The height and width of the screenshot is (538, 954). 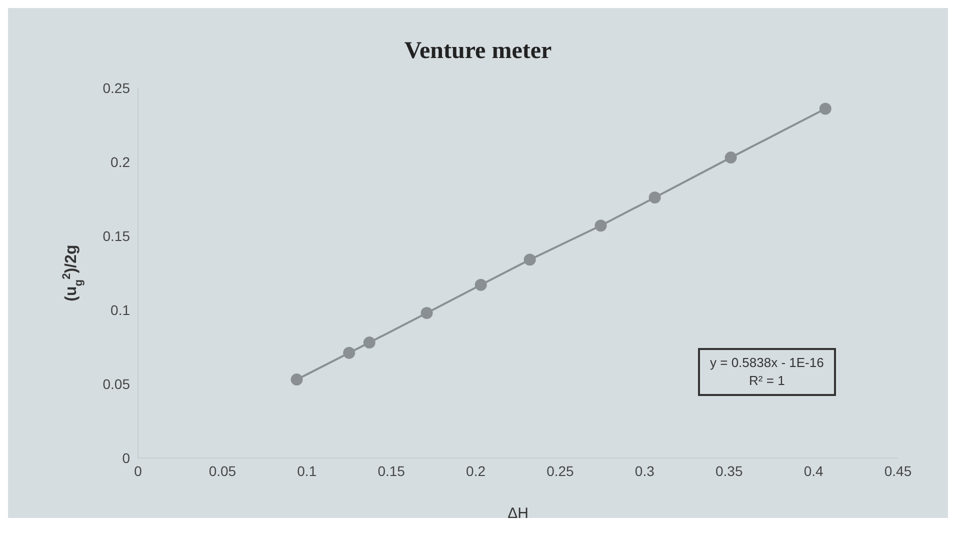 I want to click on x-tick-label: 0.4, so click(x=814, y=470).